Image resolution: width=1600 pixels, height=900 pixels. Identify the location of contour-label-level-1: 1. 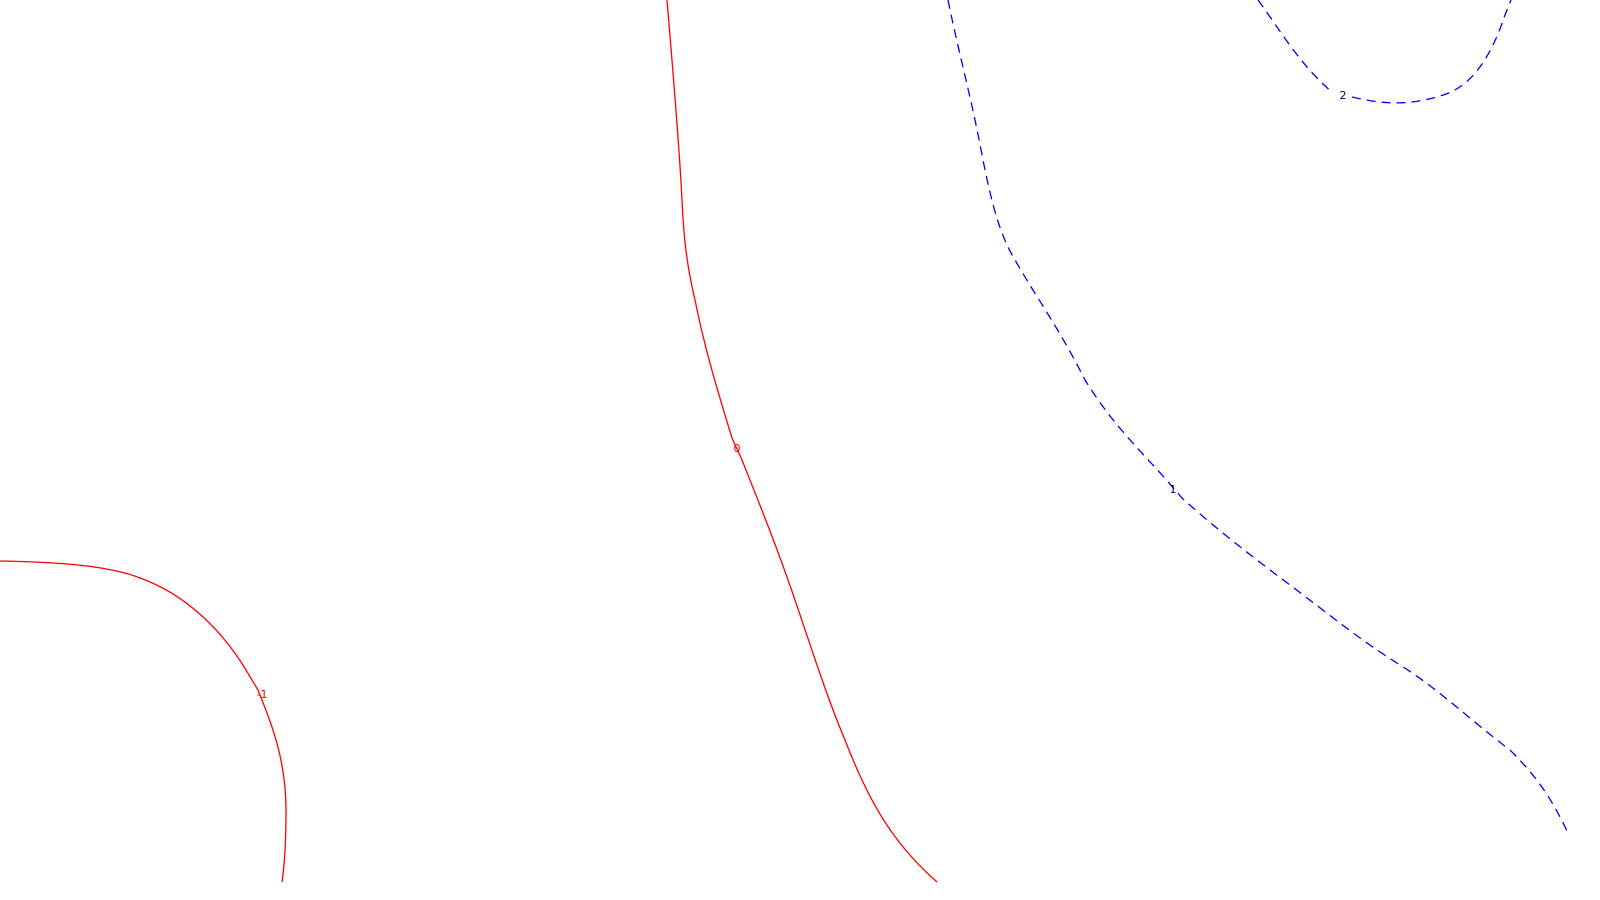
(1173, 489).